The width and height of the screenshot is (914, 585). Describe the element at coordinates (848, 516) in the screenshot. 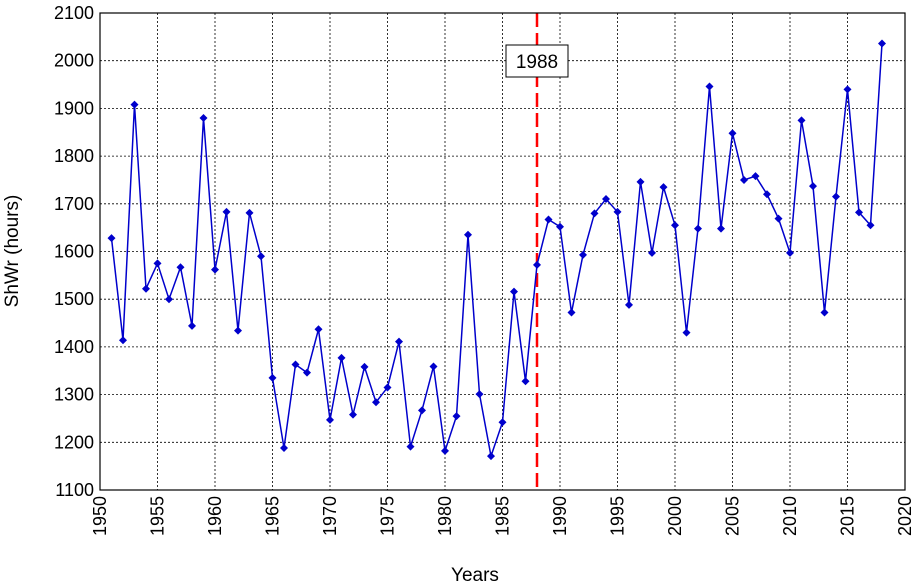

I see `x-tick-label: 2015` at that location.